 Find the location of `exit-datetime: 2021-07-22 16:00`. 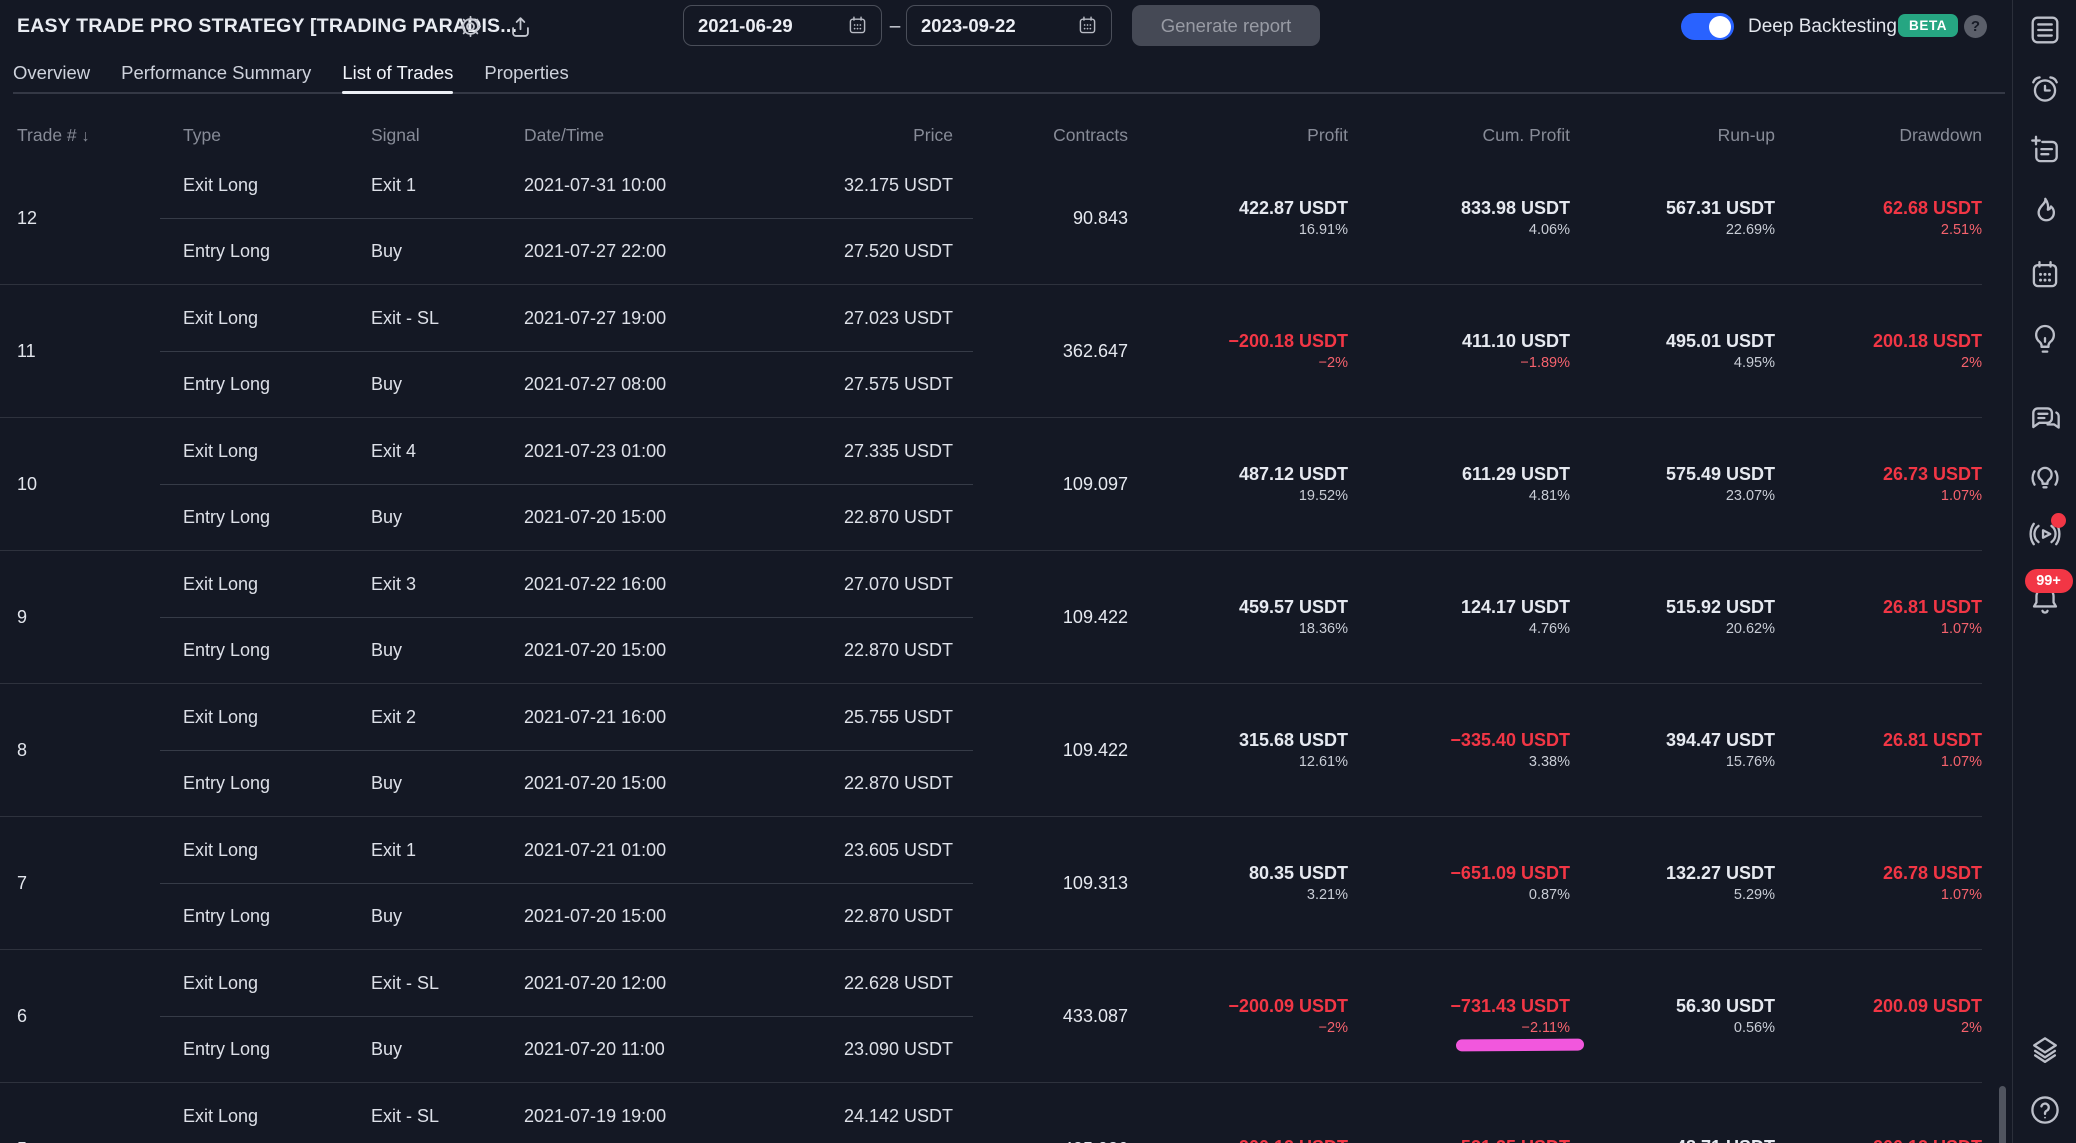

exit-datetime: 2021-07-22 16:00 is located at coordinates (595, 583).